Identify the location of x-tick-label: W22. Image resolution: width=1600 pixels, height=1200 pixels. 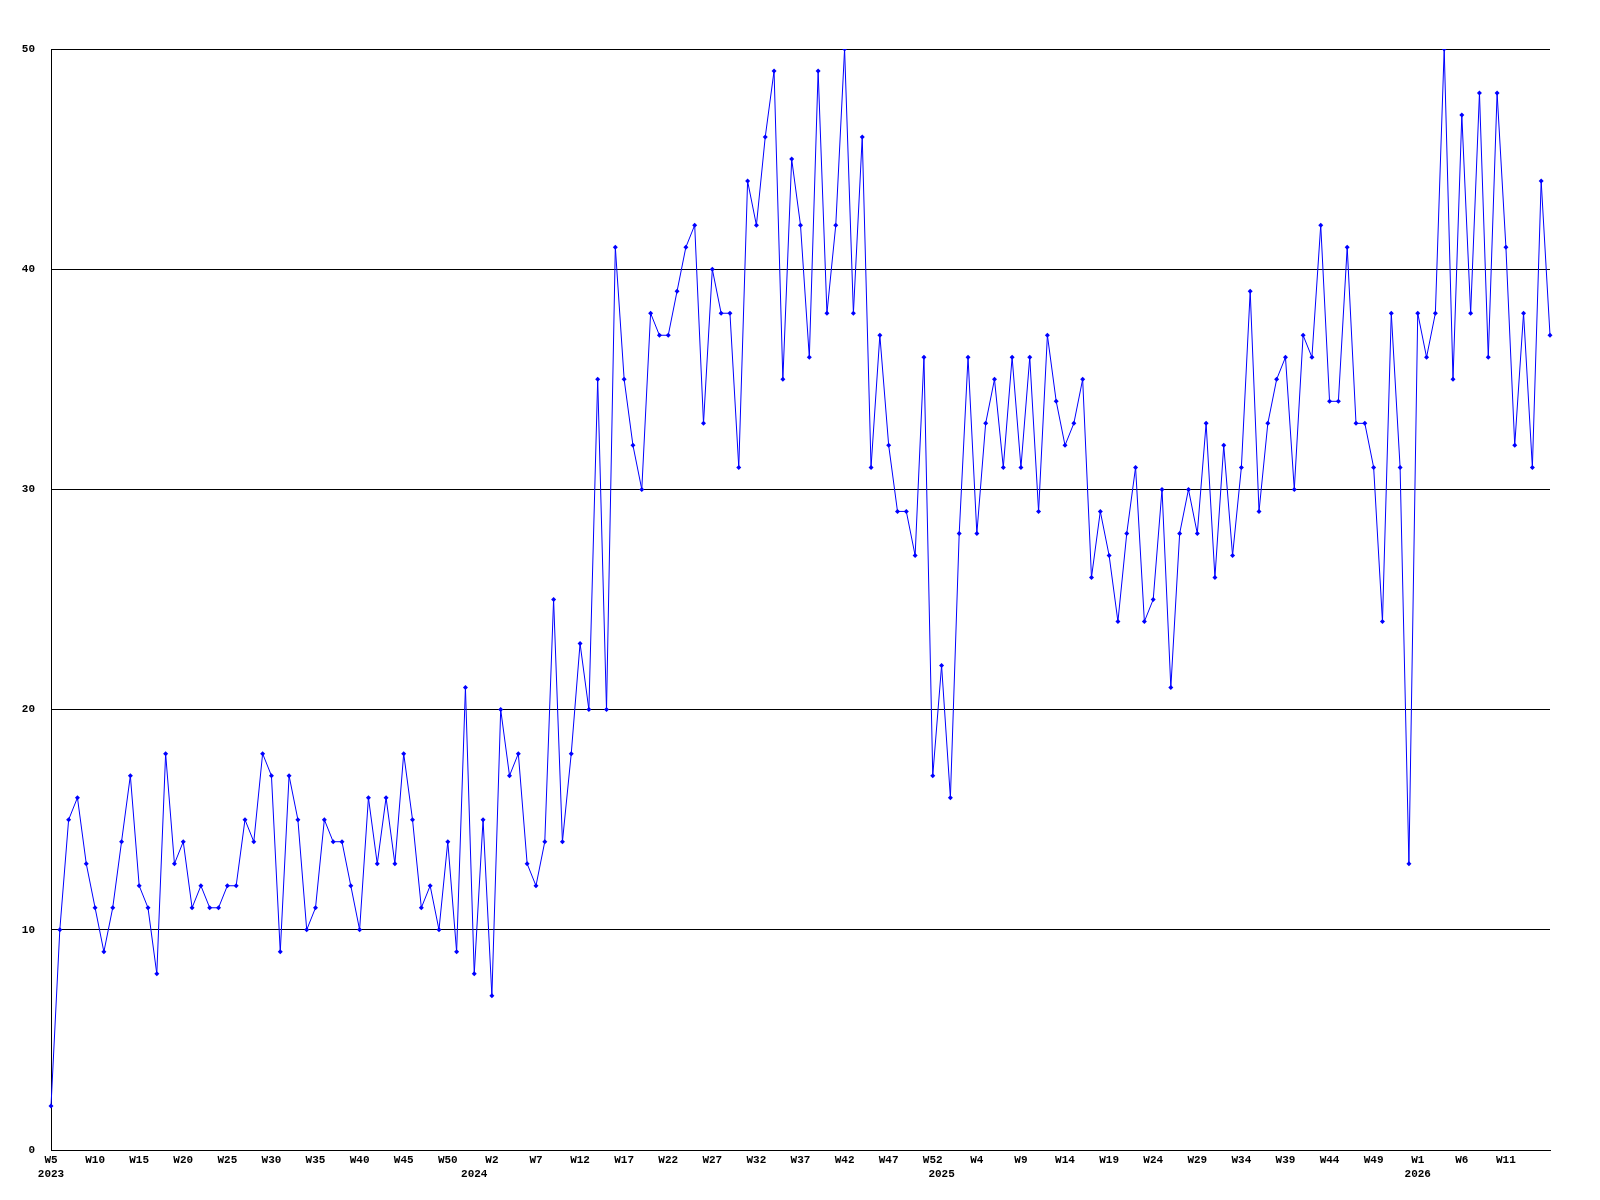
(668, 1160).